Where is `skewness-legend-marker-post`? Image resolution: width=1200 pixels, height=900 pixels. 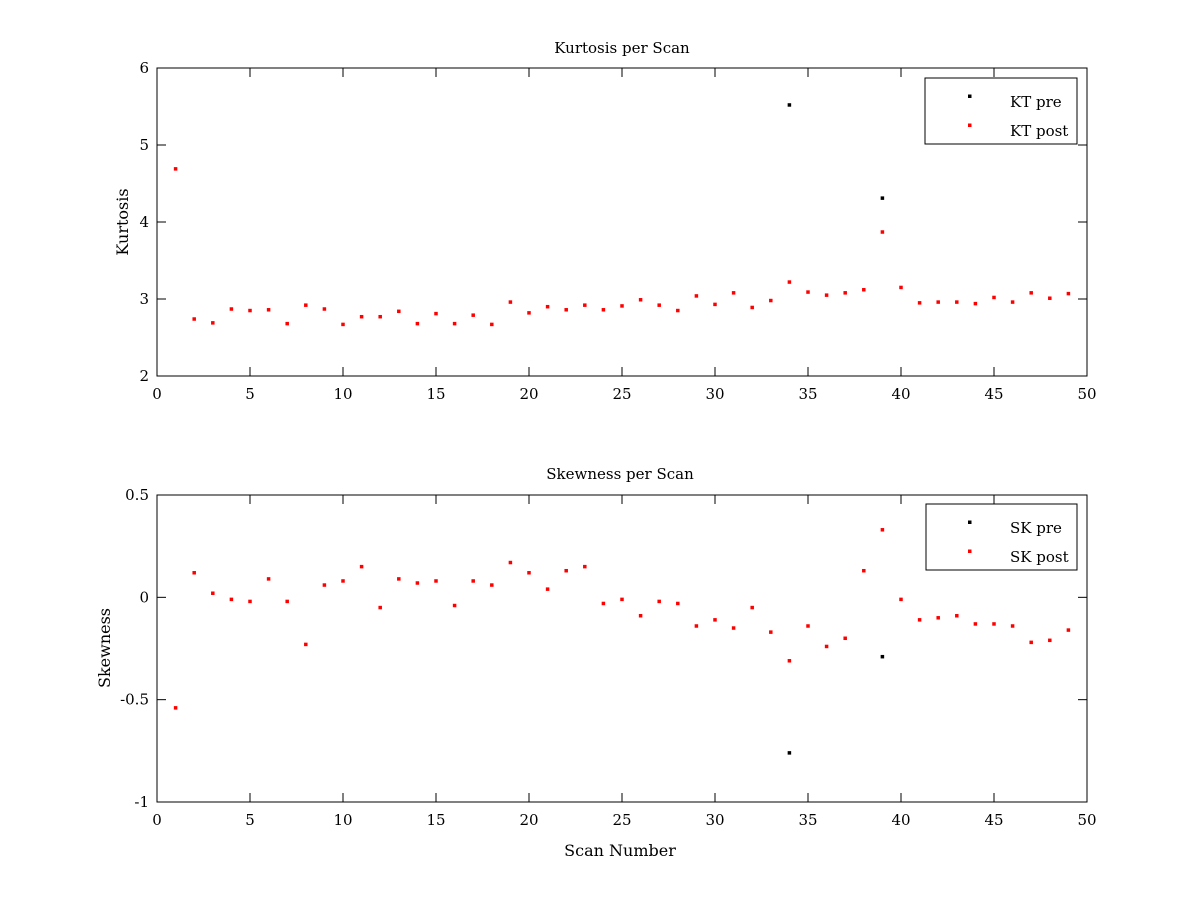
skewness-legend-marker-post is located at coordinates (970, 551).